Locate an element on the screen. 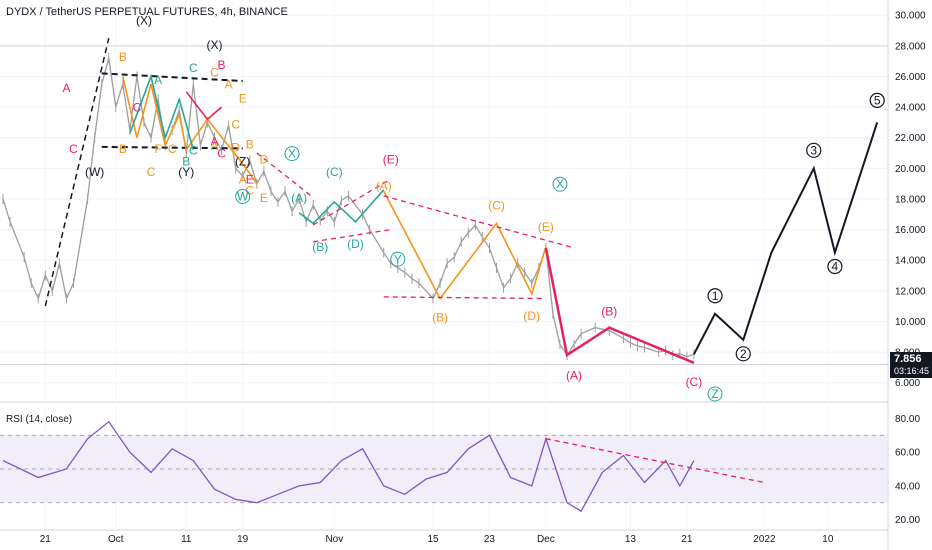  circled-teal-label: Z is located at coordinates (714, 394).